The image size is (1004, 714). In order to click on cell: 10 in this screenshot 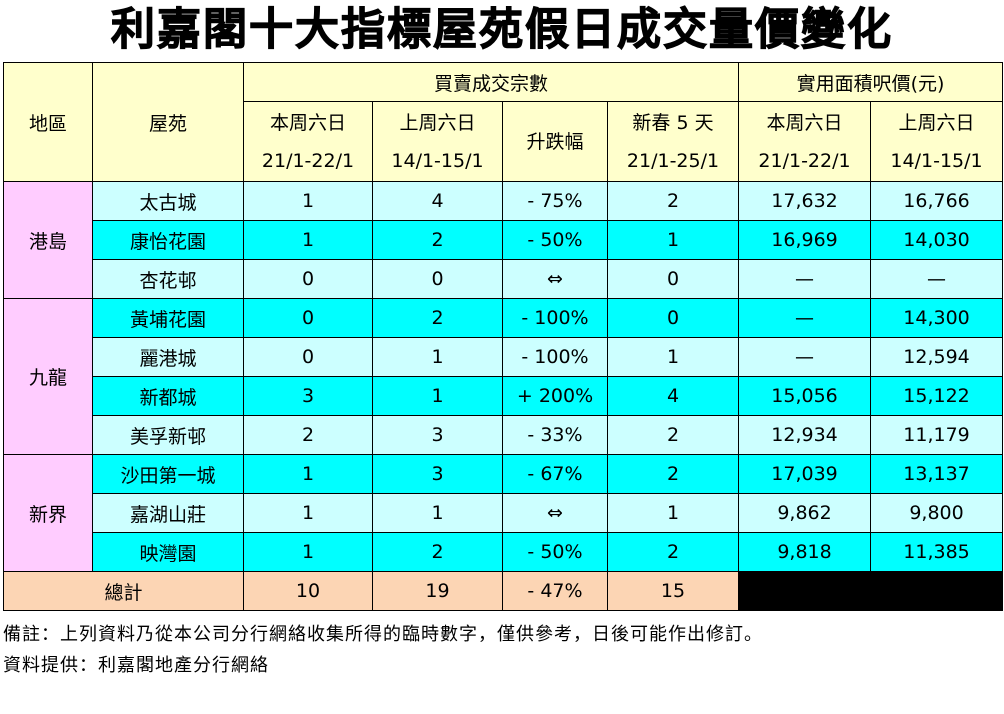, I will do `click(308, 591)`.